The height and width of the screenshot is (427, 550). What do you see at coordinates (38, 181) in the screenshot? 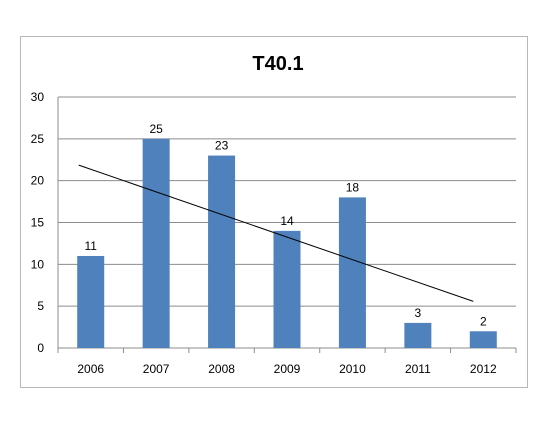
I see `y-tick-label: 20` at bounding box center [38, 181].